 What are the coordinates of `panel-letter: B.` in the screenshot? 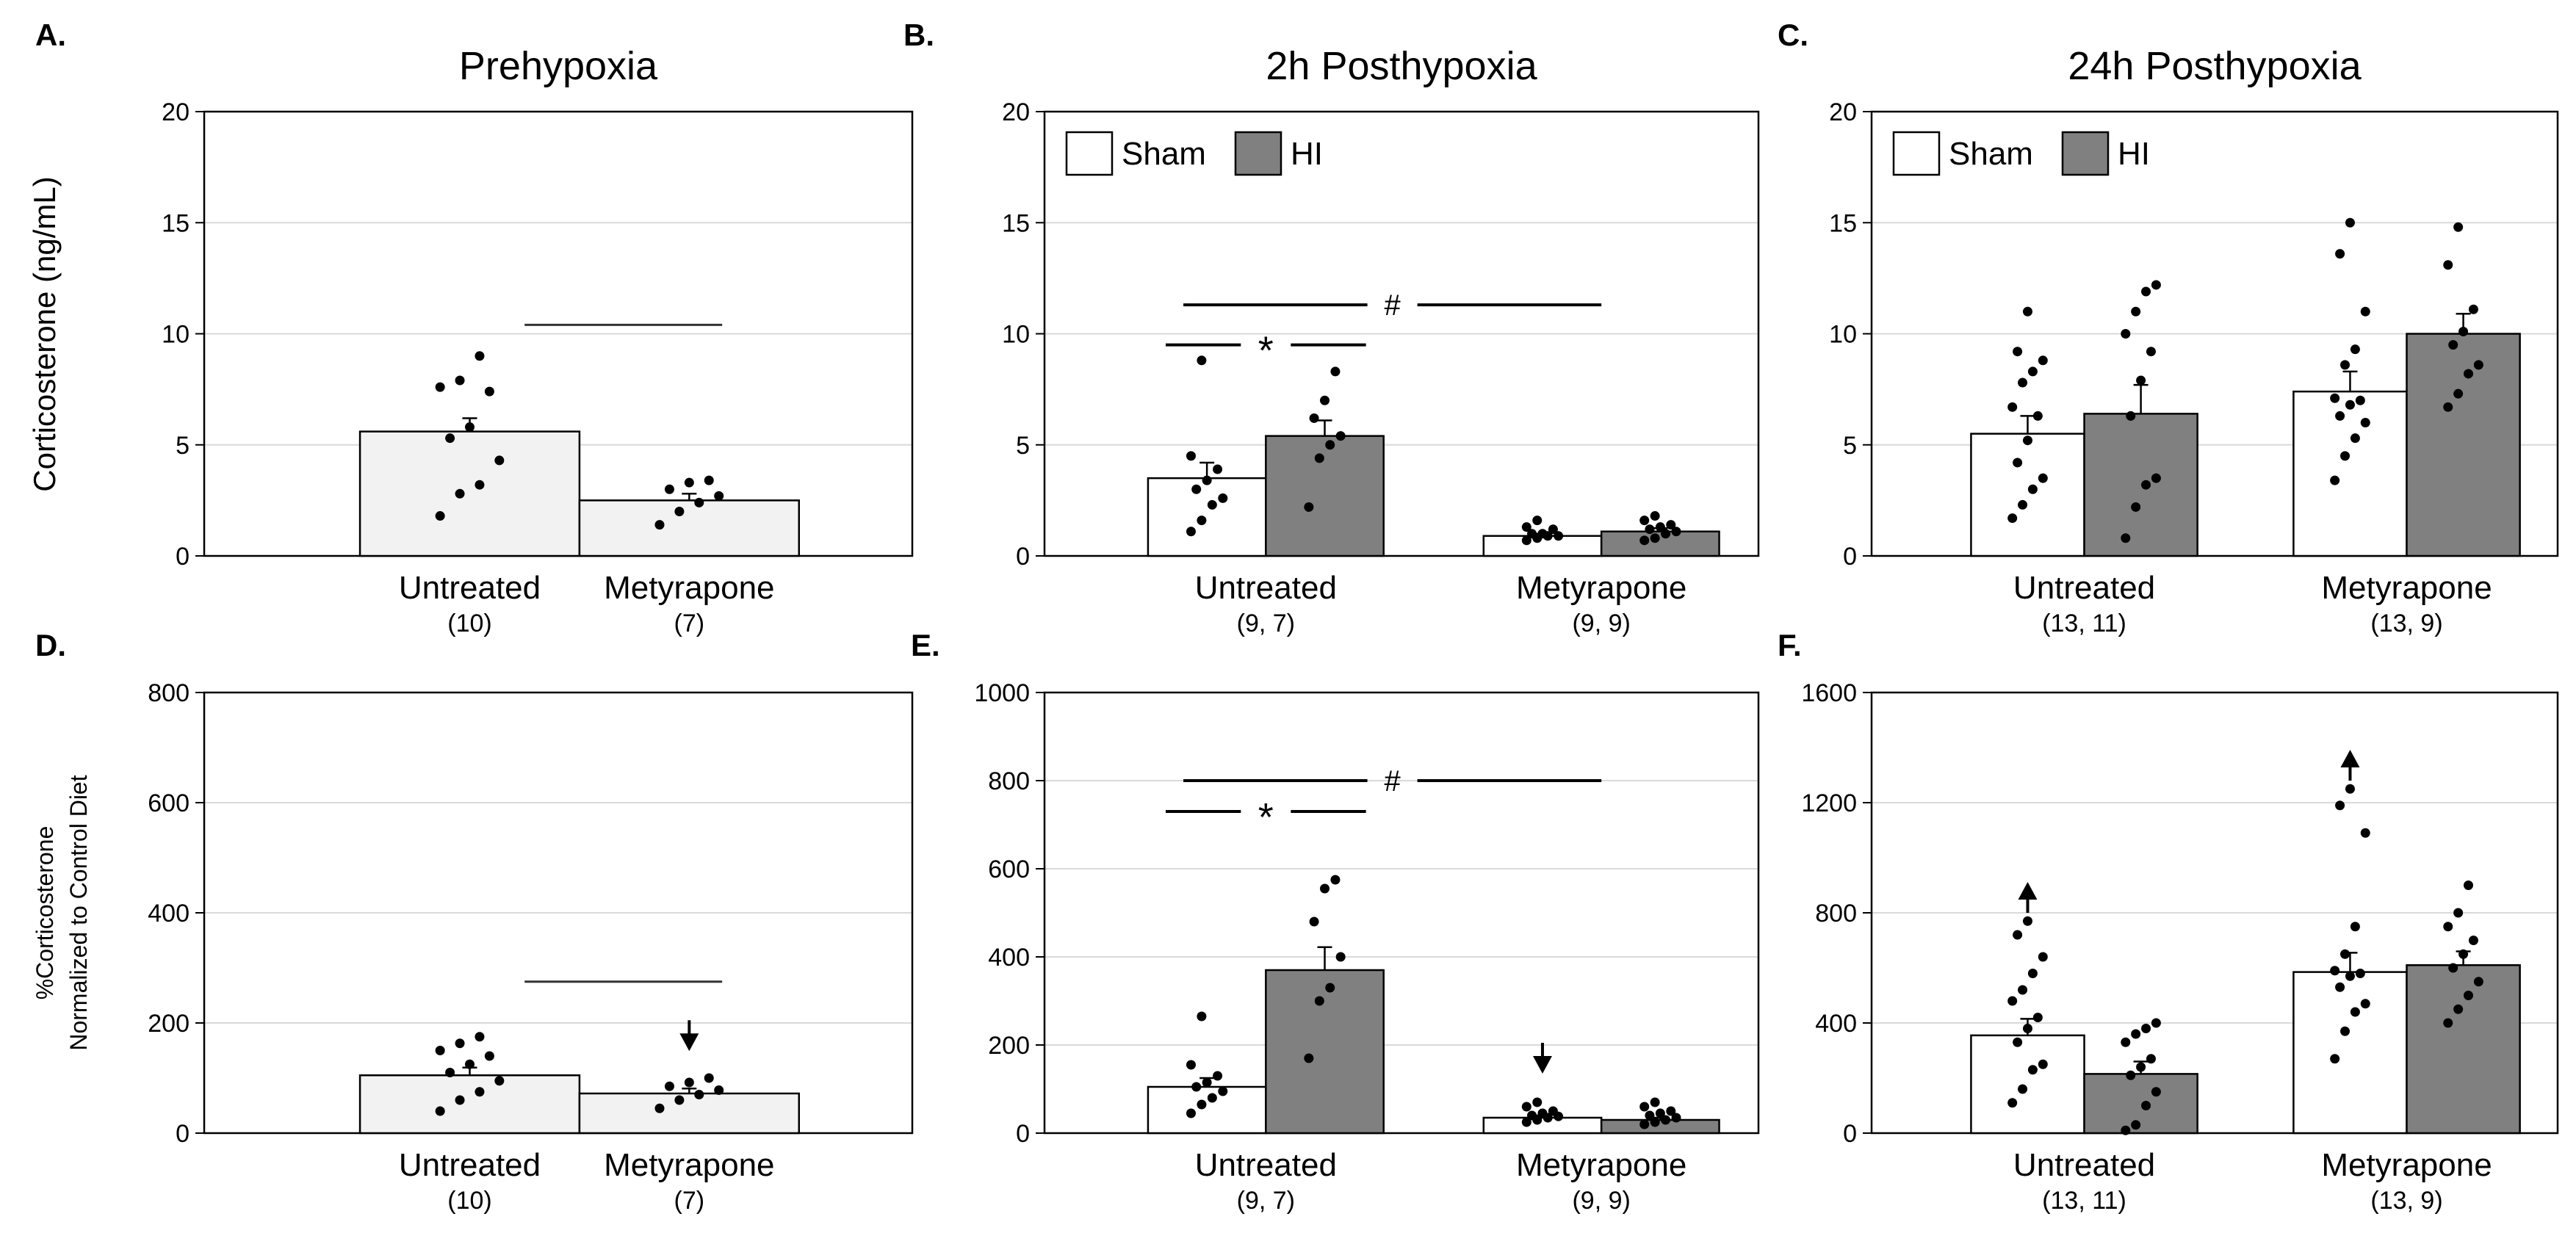 It's located at (919, 35).